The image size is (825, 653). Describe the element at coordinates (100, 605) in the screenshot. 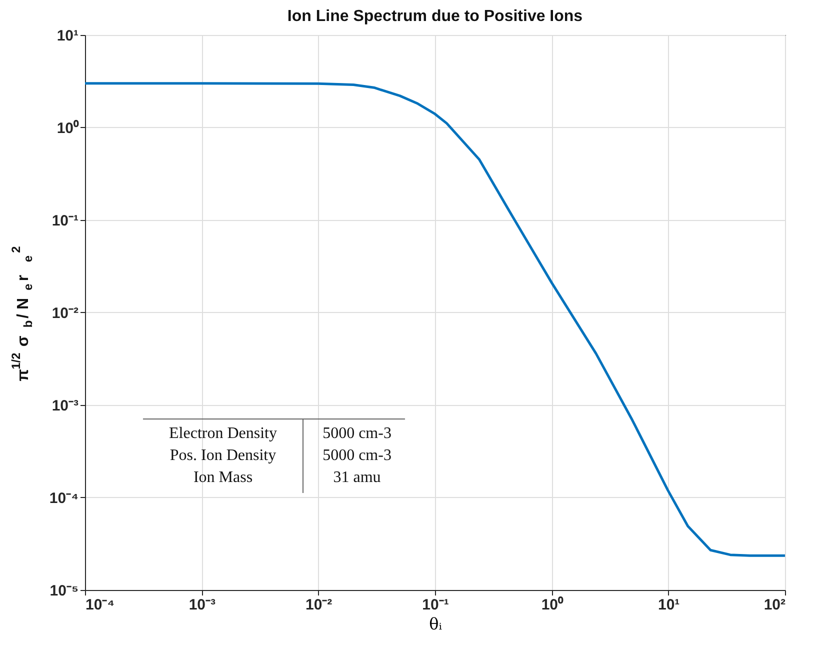

I see `x-tick-label: 10⁻⁴` at that location.